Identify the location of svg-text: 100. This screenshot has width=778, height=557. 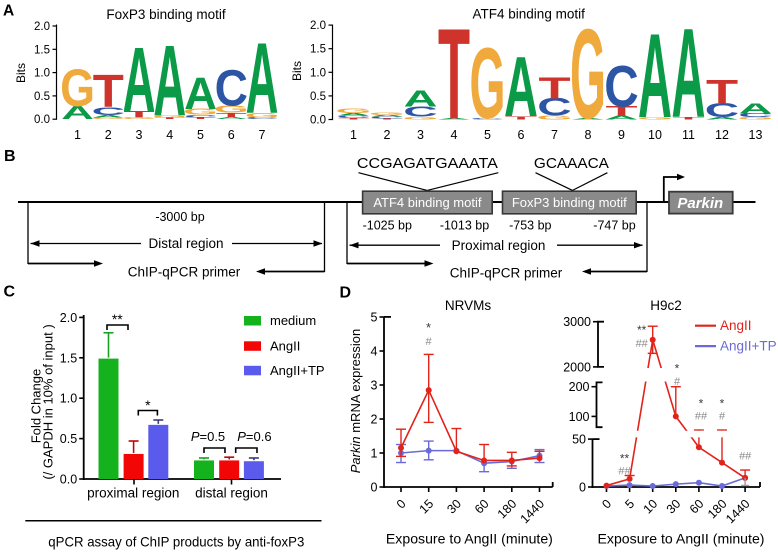
(579, 417).